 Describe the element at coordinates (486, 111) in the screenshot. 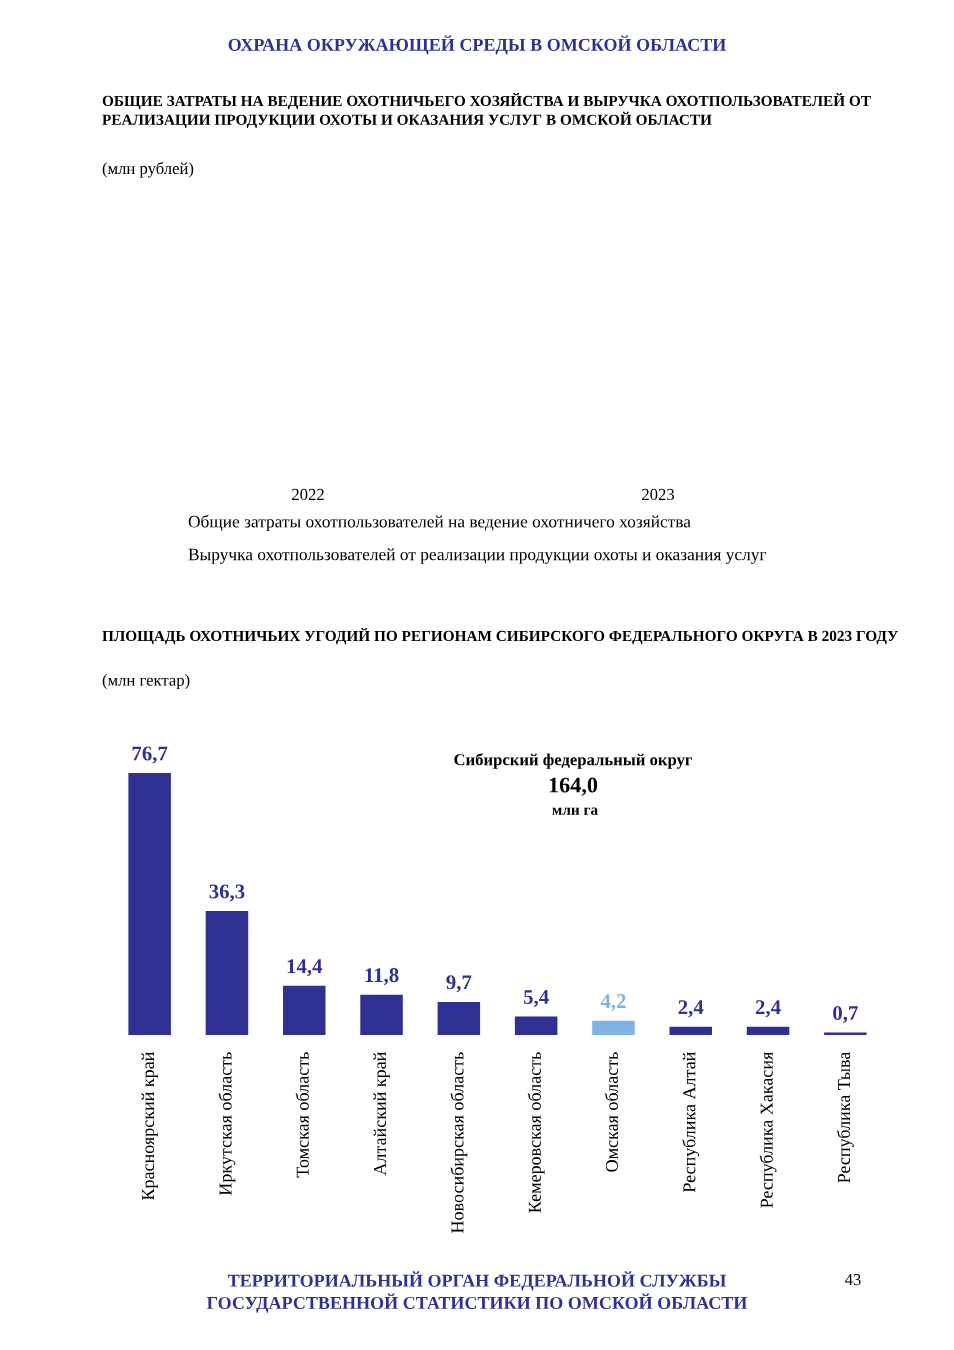

I see `text: ОБЩИЕ ЗАТРАТЫ НА ВЕДЕНИЕ ОХОТНИЧЬЕГО ХОЗЯЙСТВА И ВЫРУЧКА ОХОТПОЛЬЗОВАТЕЛЕЙ ОТ РЕАЛИЗАЦИИ ПРОДУКЦИИ ОХОТЫ И ОКАЗАНИЯ УСЛУГ В ОМСКОЙ ОБЛАСТИ` at that location.